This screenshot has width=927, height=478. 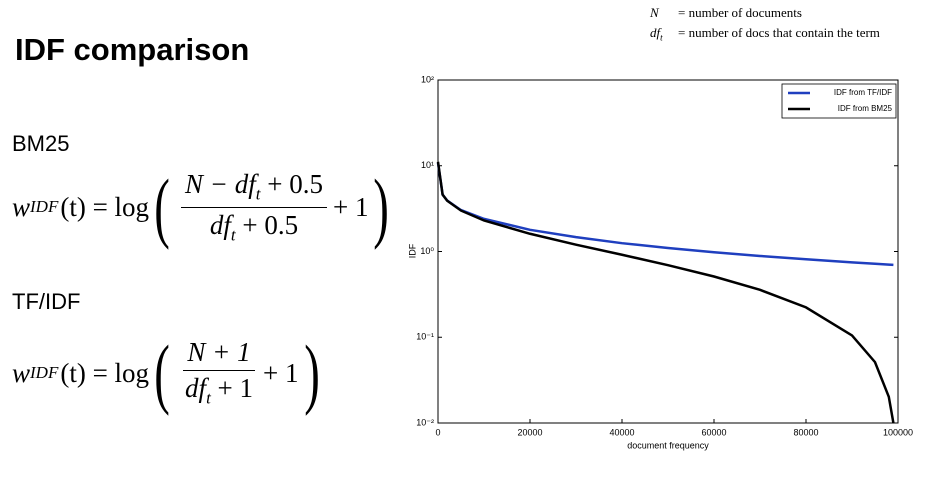 What do you see at coordinates (863, 92) in the screenshot?
I see `legend-label: IDF from TF/IDF` at bounding box center [863, 92].